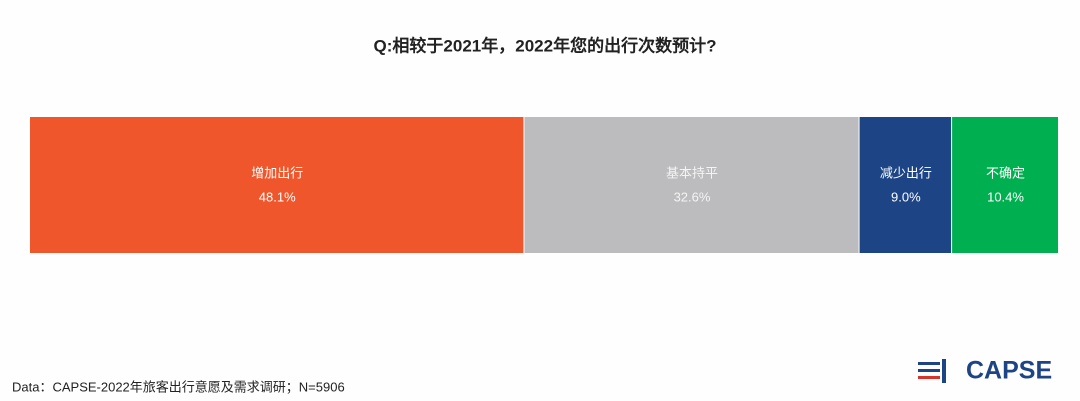 Image resolution: width=1080 pixels, height=401 pixels. What do you see at coordinates (906, 196) in the screenshot?
I see `value-label: 9.0%` at bounding box center [906, 196].